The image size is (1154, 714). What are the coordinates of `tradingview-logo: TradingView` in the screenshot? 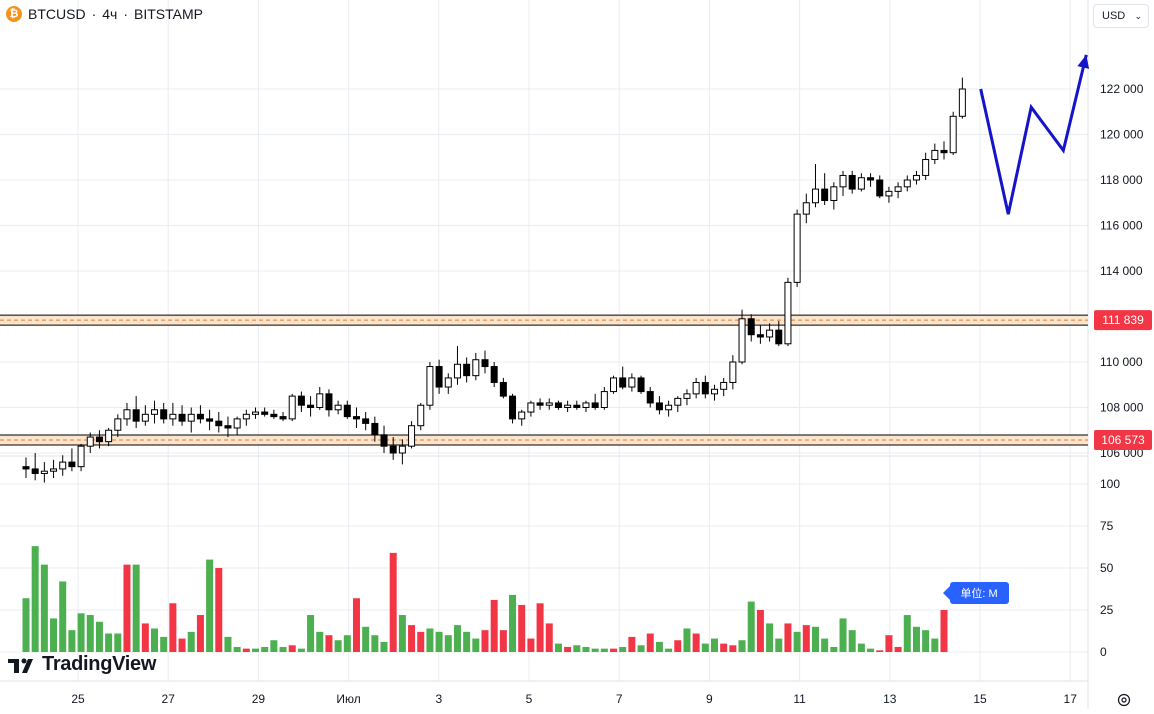 It's located at (82, 664).